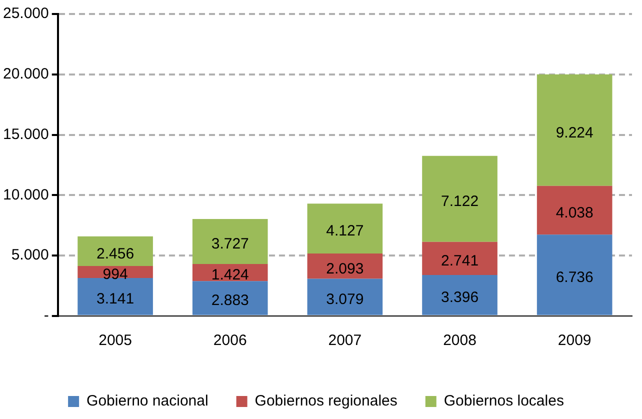 This screenshot has height=419, width=642. What do you see at coordinates (46, 315) in the screenshot?
I see `y-tick-label: -` at bounding box center [46, 315].